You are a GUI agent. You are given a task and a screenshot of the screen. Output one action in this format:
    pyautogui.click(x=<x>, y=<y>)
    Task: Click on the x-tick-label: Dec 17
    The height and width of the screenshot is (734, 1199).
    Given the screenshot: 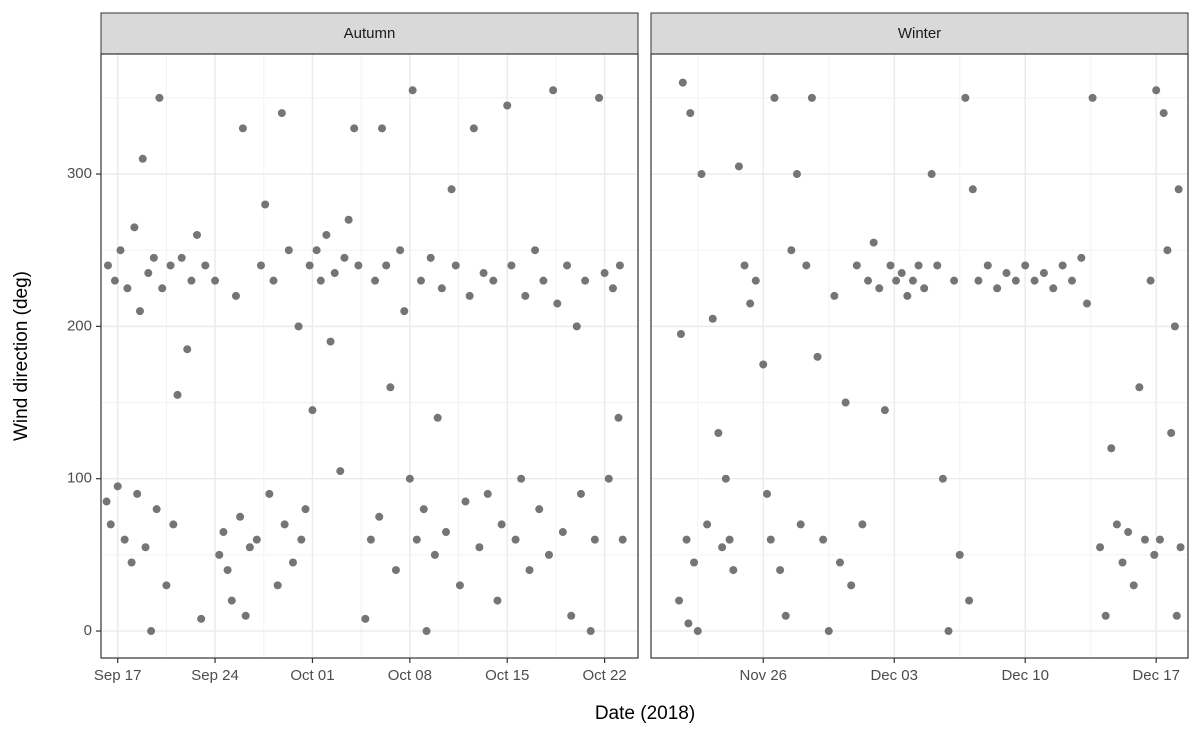 What is the action you would take?
    pyautogui.click(x=1156, y=675)
    